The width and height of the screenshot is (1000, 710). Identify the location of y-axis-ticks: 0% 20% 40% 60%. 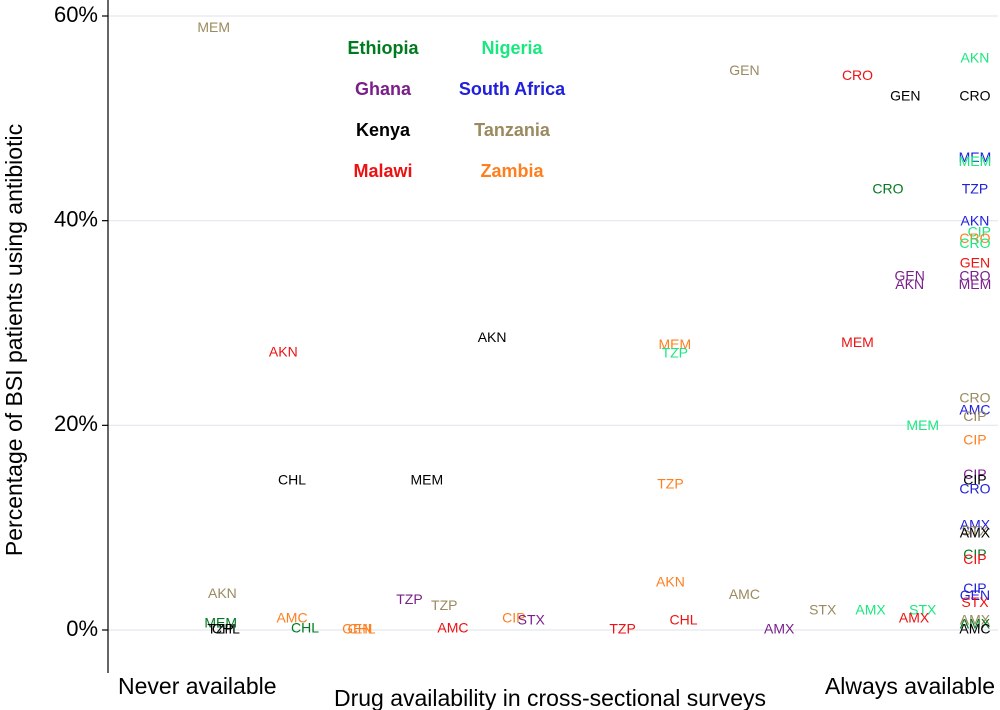
(81, 321).